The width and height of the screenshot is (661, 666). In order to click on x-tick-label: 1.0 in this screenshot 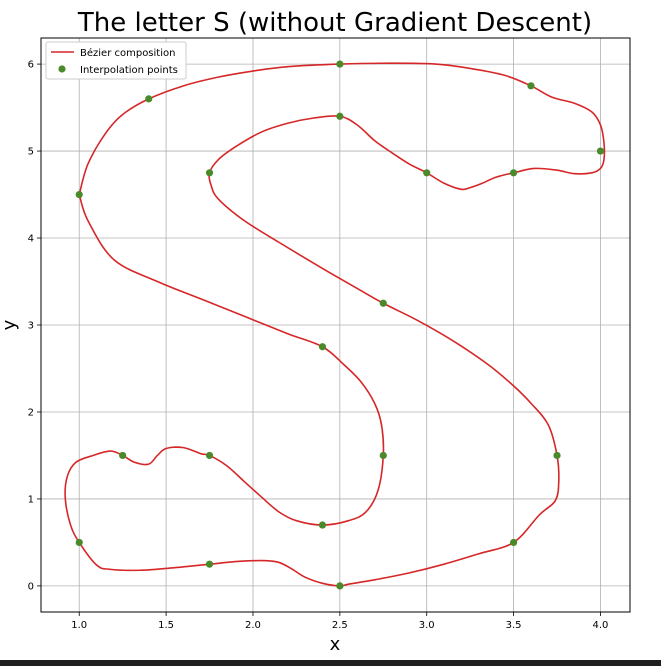, I will do `click(79, 625)`.